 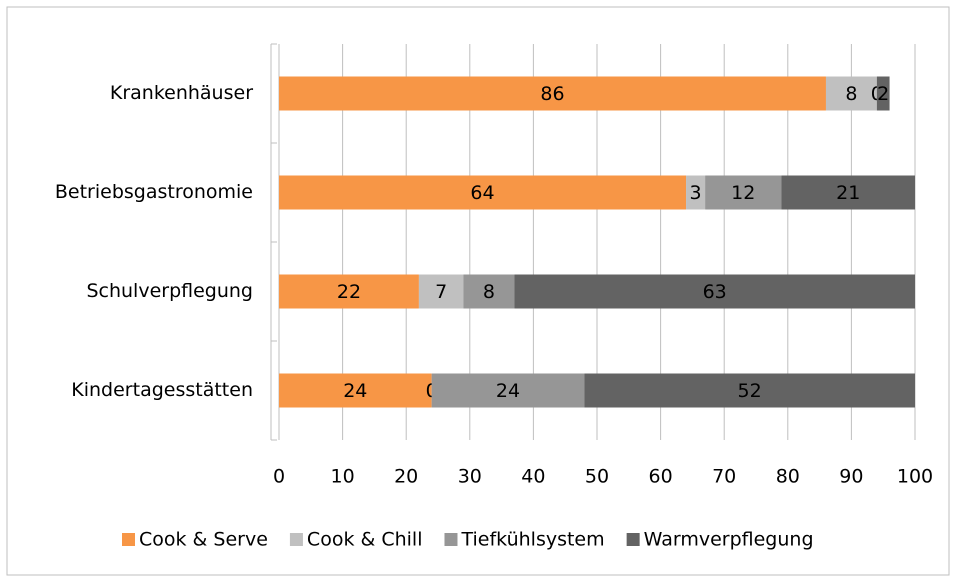 What do you see at coordinates (533, 477) in the screenshot?
I see `x-tick-label: 40` at bounding box center [533, 477].